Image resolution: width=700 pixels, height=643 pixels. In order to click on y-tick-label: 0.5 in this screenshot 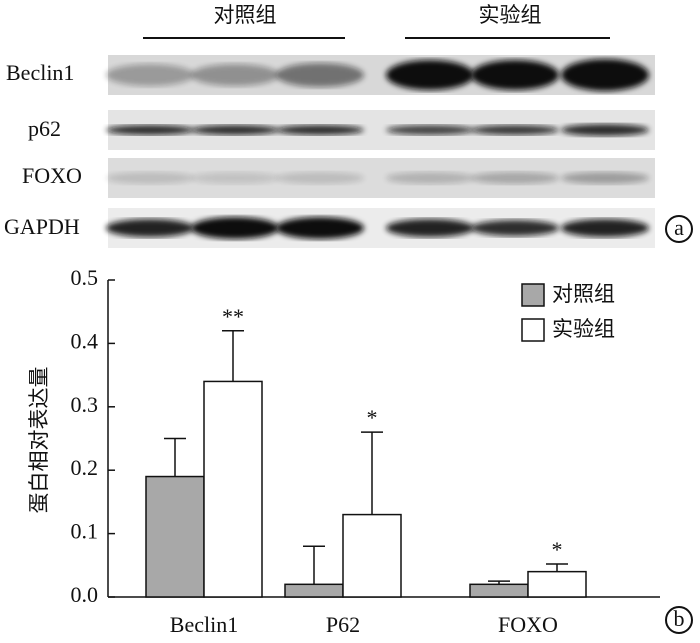, I will do `click(85, 277)`.